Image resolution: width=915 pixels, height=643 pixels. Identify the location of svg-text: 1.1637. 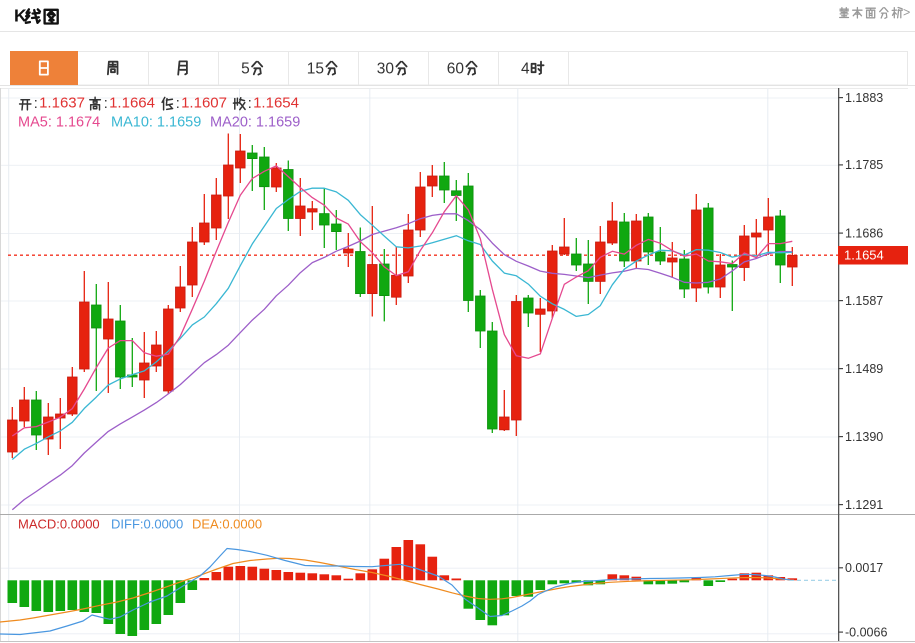
(62, 103).